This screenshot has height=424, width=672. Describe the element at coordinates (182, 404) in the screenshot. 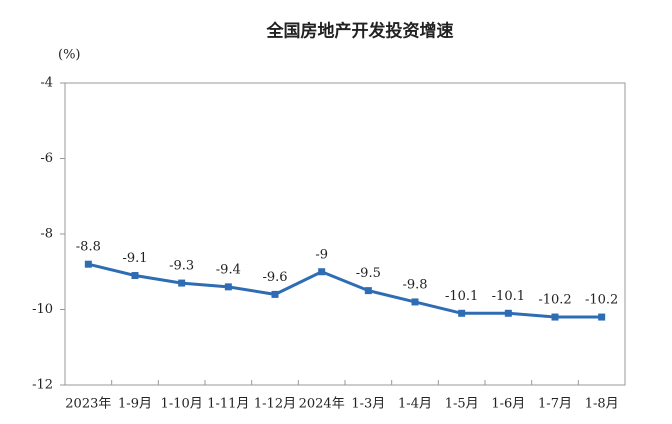

I see `x-tick-label: 1-10月` at that location.